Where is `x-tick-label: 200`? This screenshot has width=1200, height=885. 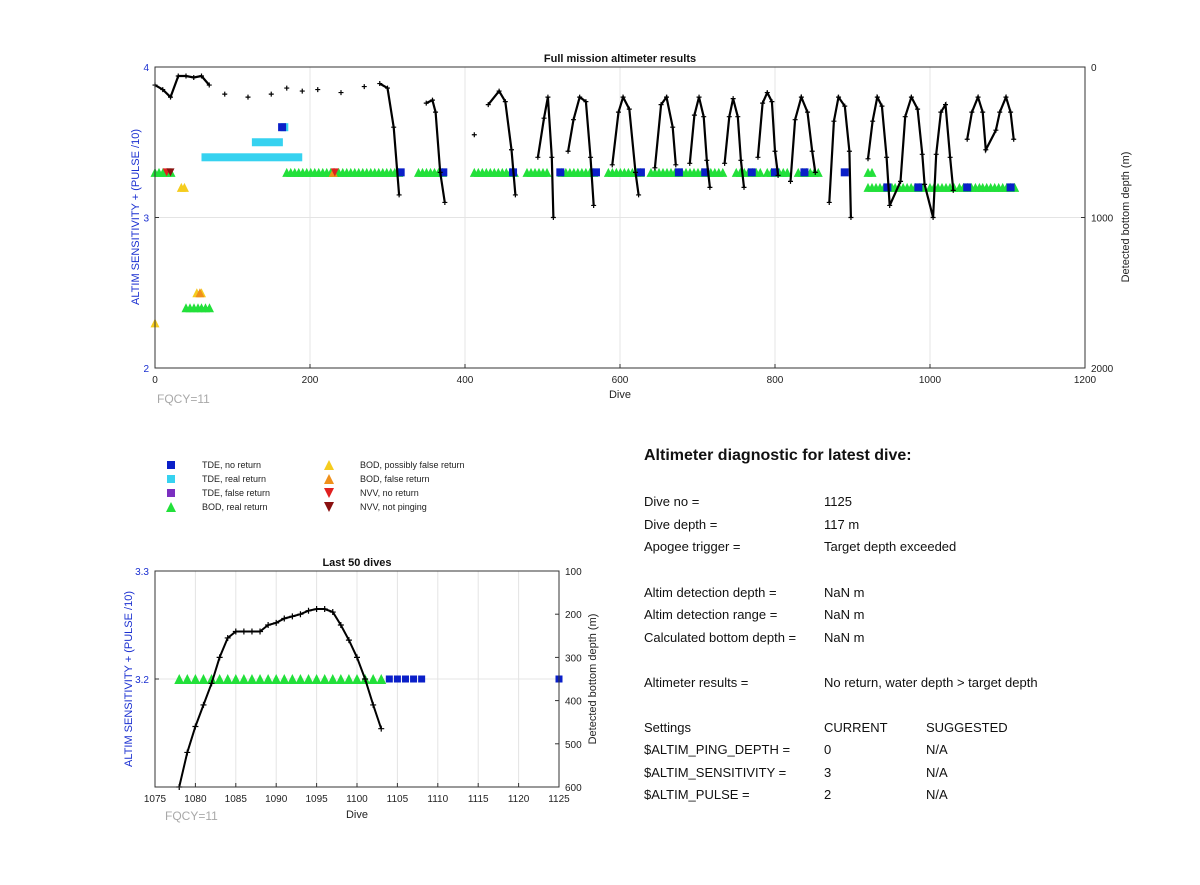 x-tick-label: 200 is located at coordinates (310, 380).